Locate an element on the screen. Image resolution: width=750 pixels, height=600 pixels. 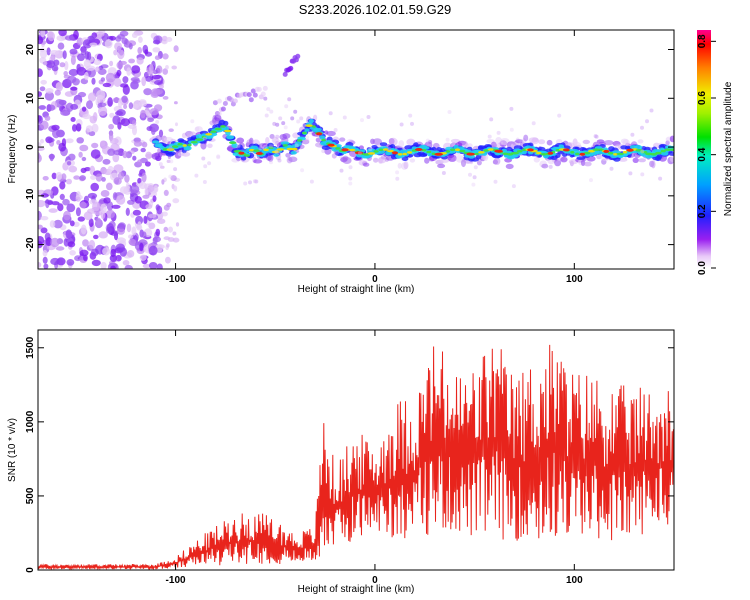
track-cell is located at coordinates (318, 129).